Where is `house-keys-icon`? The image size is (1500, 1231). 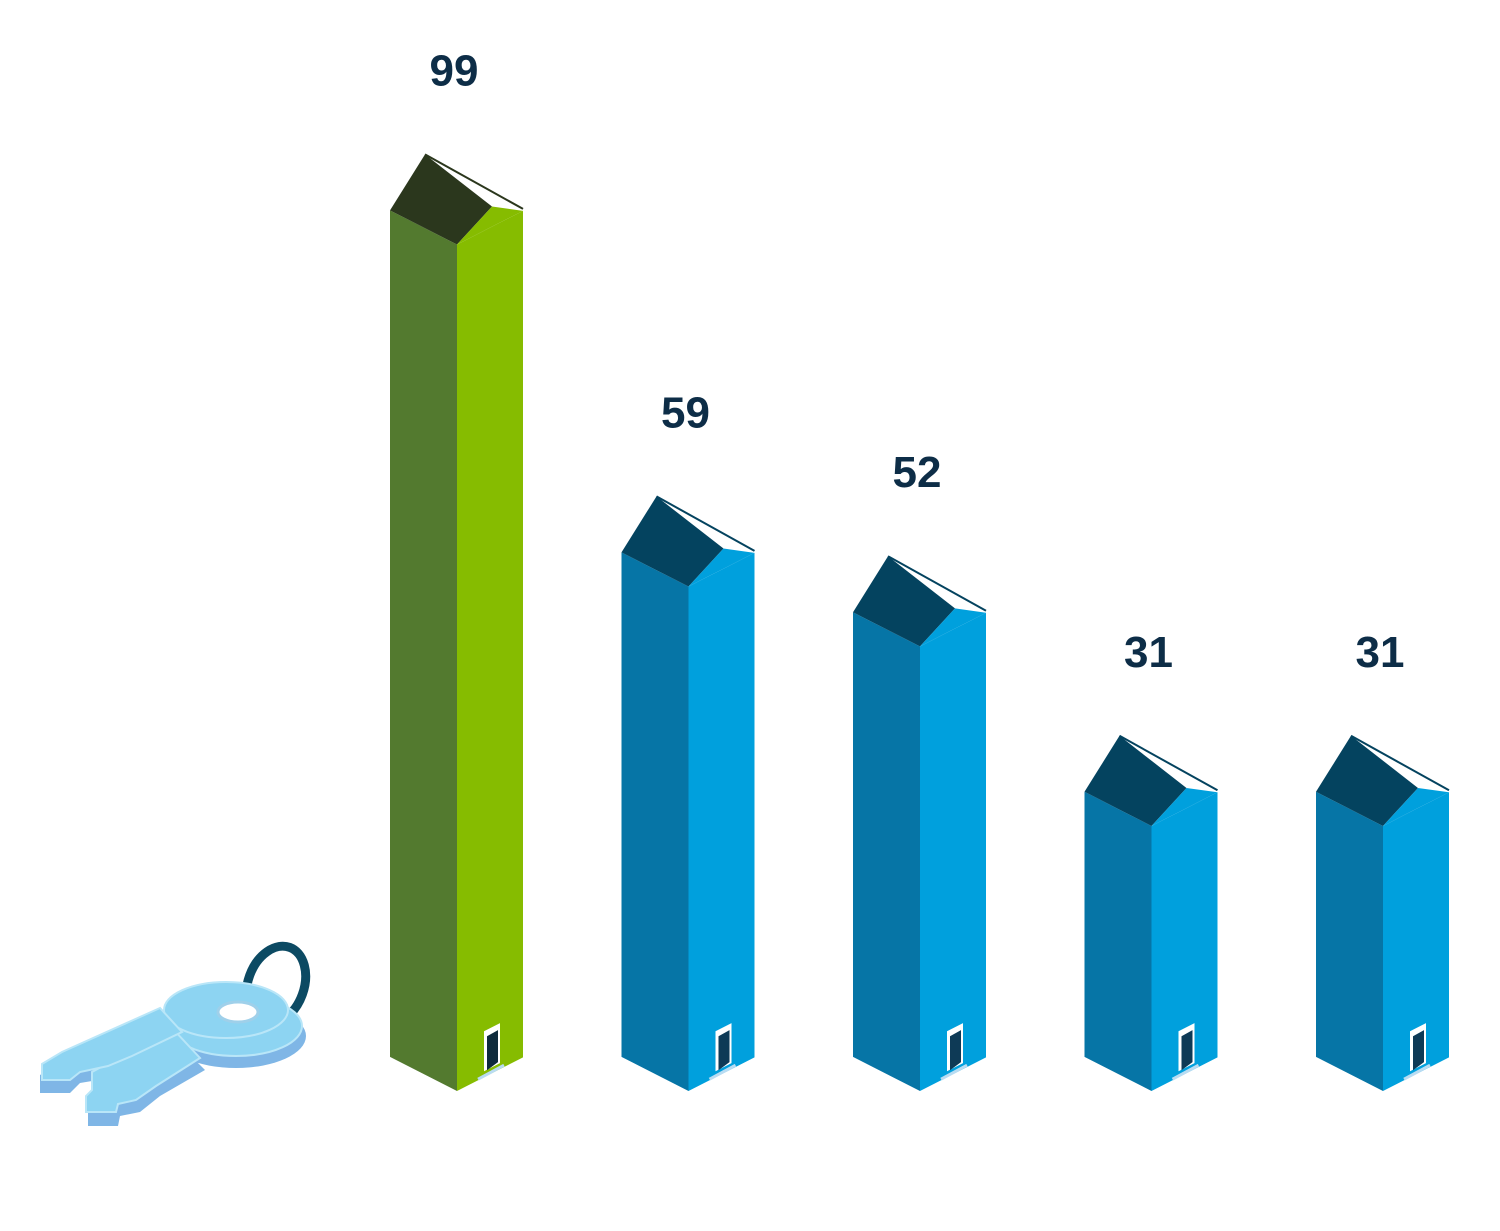
house-keys-icon is located at coordinates (175, 1033).